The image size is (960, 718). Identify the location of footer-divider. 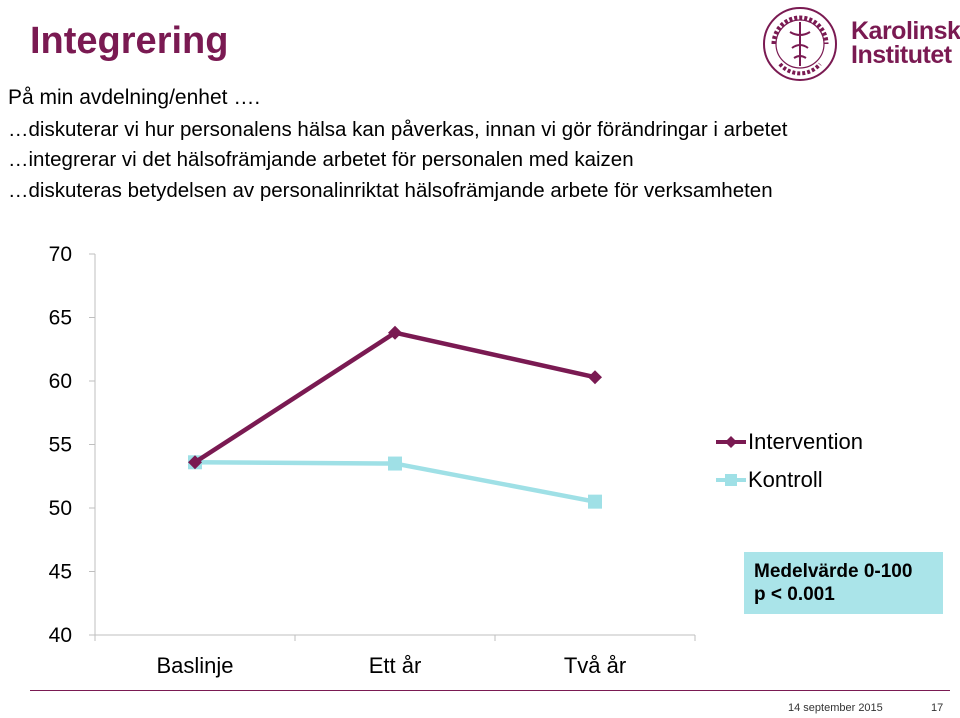
(490, 690).